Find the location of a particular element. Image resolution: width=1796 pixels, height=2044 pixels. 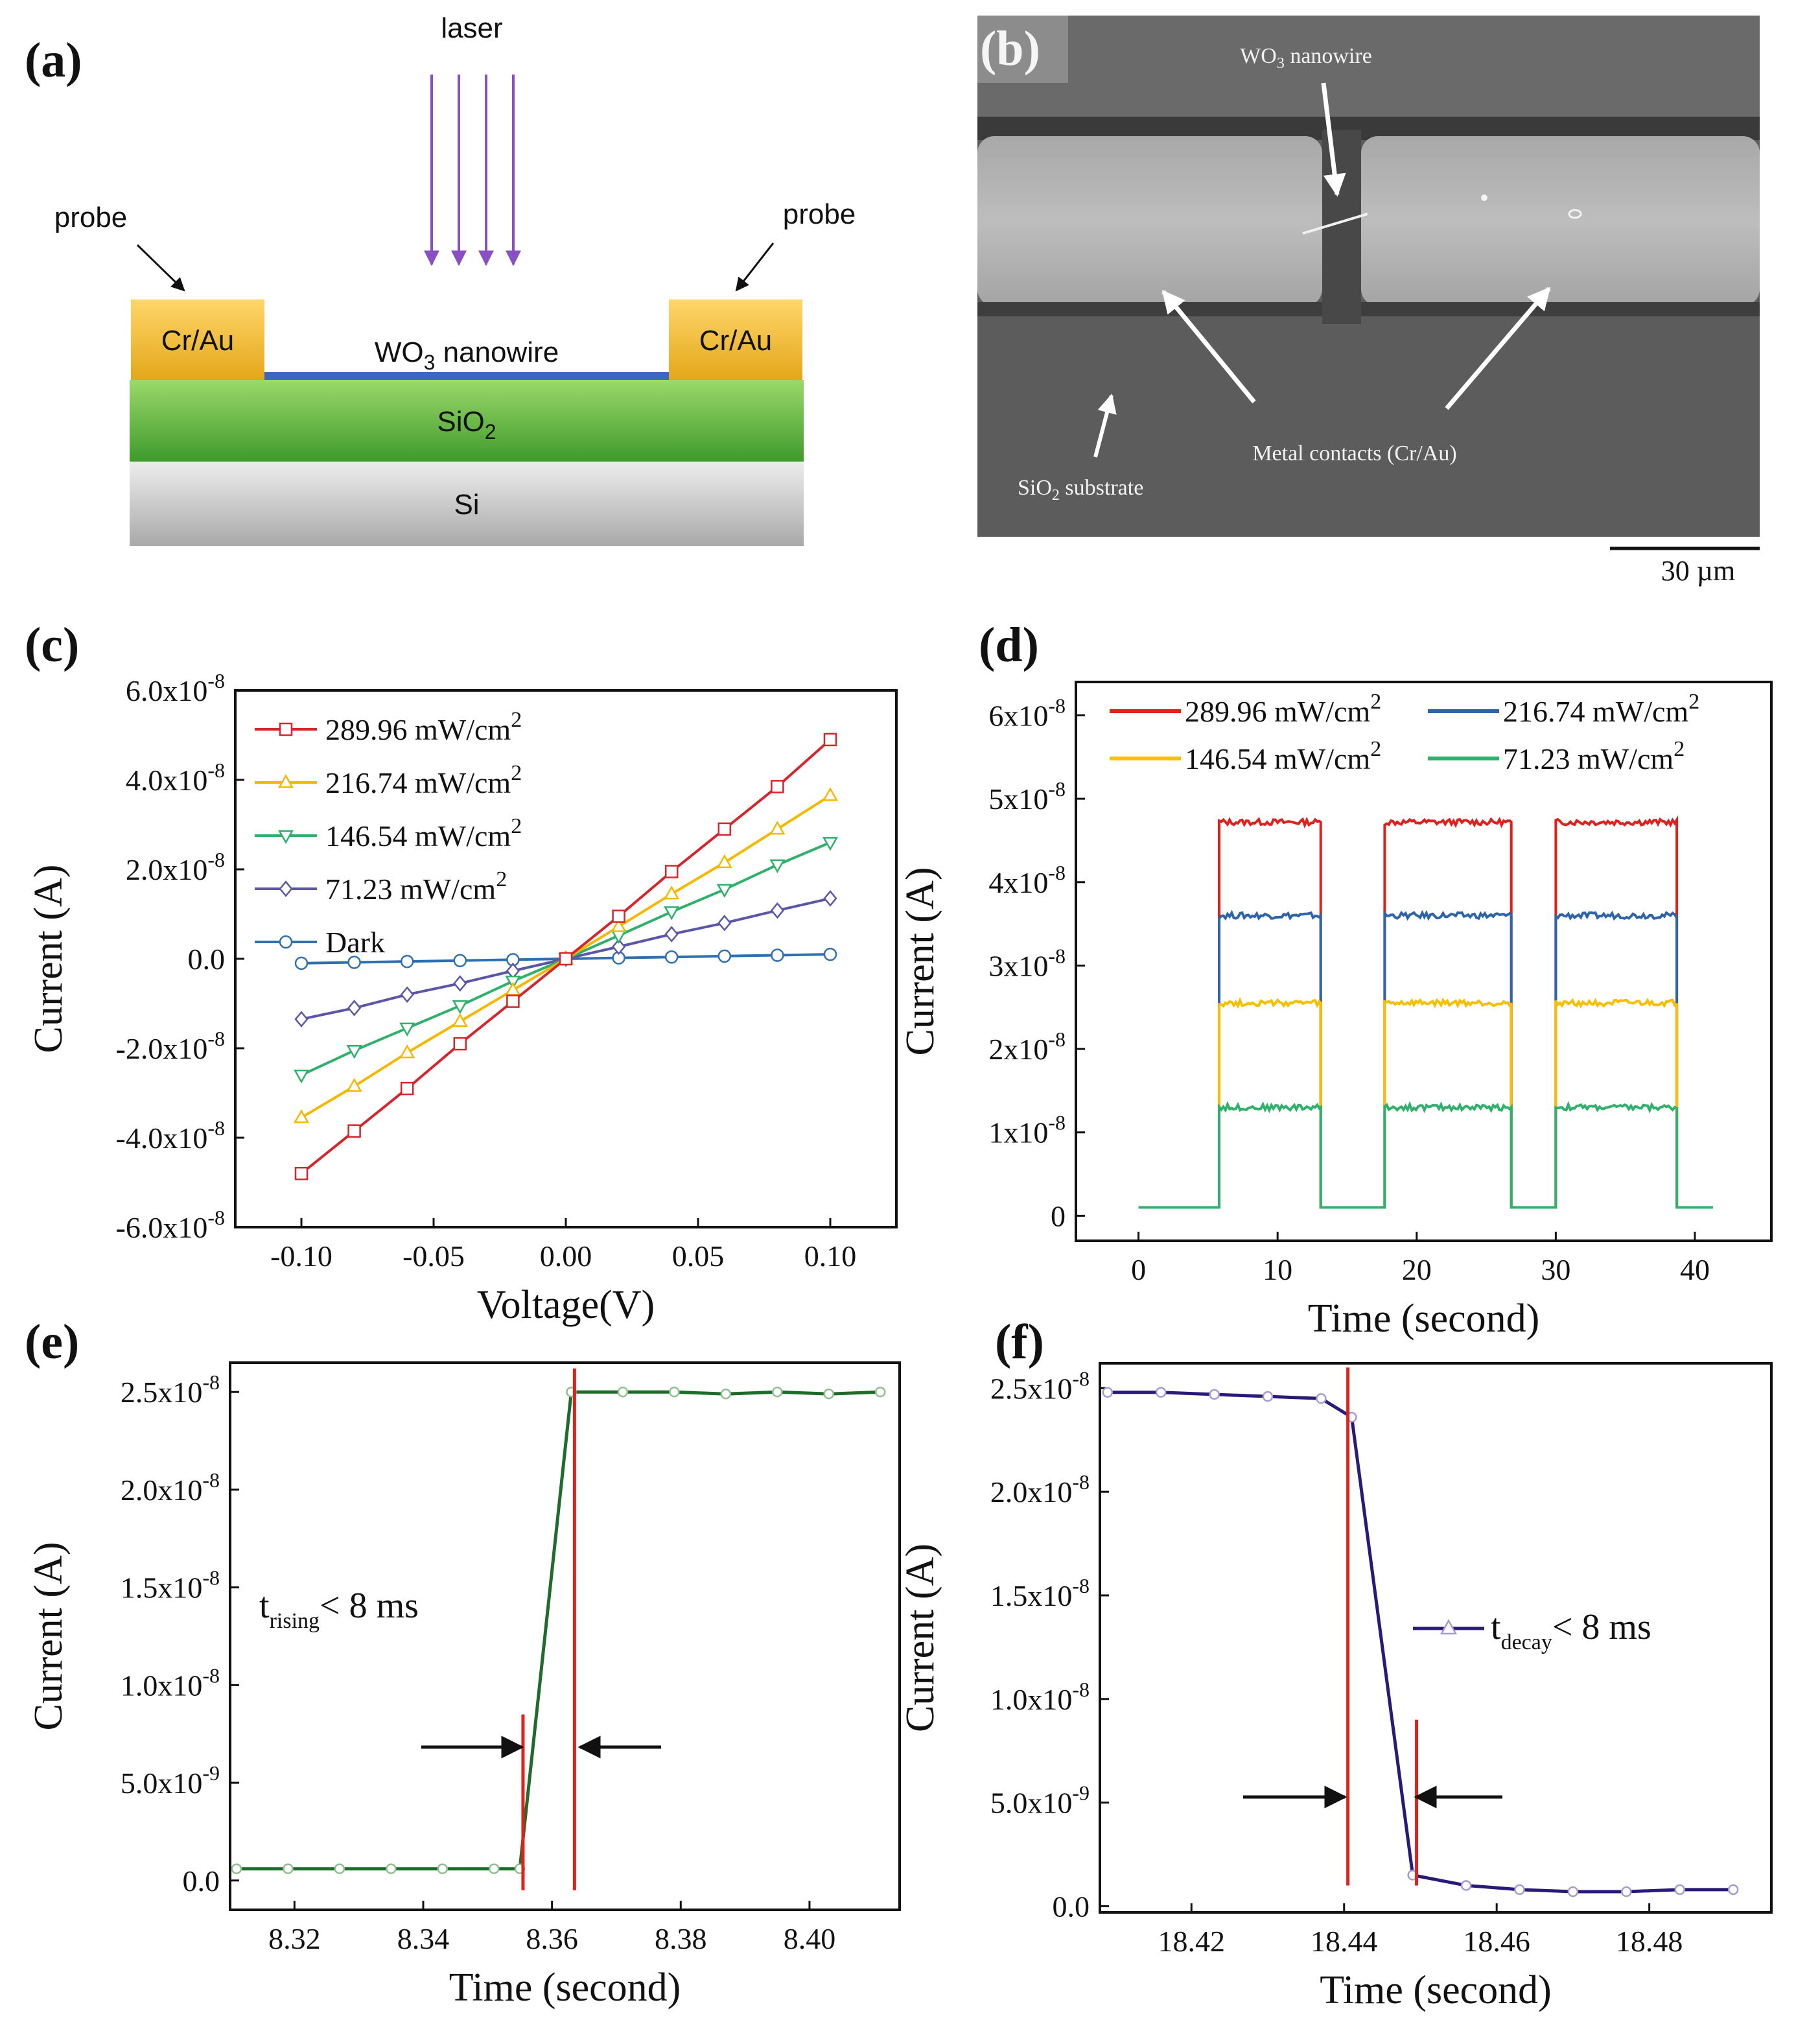

x-axis-title: Voltage(V) is located at coordinates (566, 1305).